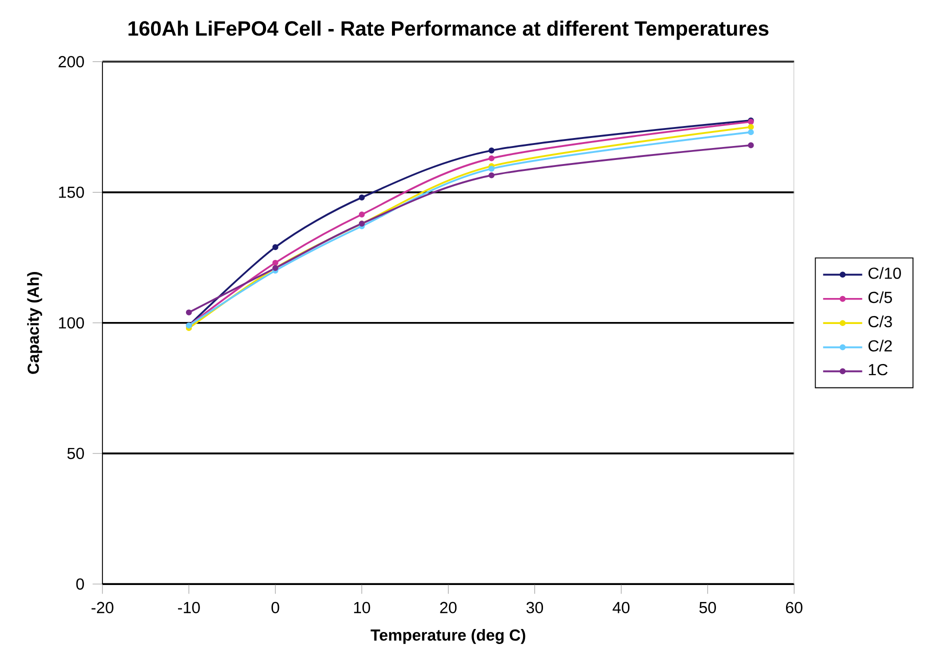 The width and height of the screenshot is (933, 665). What do you see at coordinates (707, 608) in the screenshot?
I see `x-tick-label: 50` at bounding box center [707, 608].